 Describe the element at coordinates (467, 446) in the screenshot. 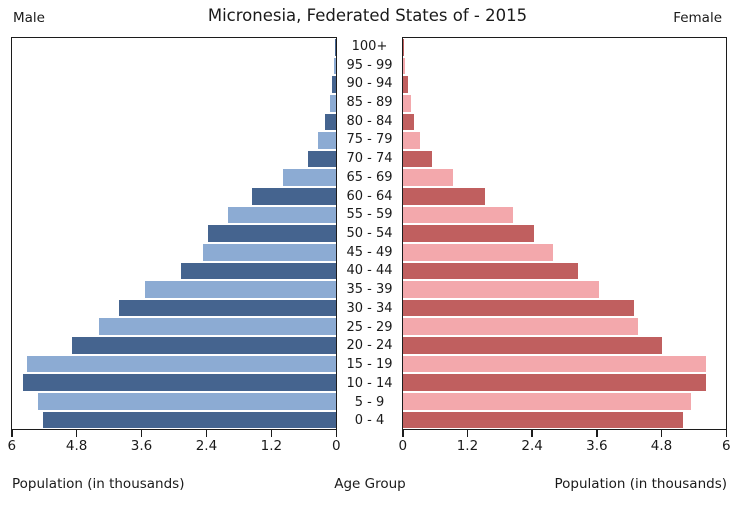

I see `tick-label-female-1.2: 1.2` at that location.